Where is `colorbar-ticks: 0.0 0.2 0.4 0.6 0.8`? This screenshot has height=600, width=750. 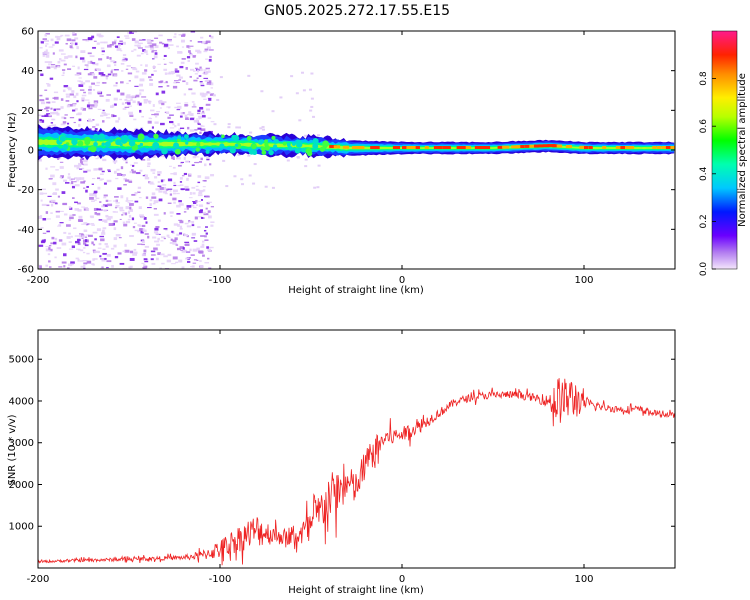
colorbar-ticks: 0.0 0.2 0.4 0.6 0.8 is located at coordinates (707, 173).